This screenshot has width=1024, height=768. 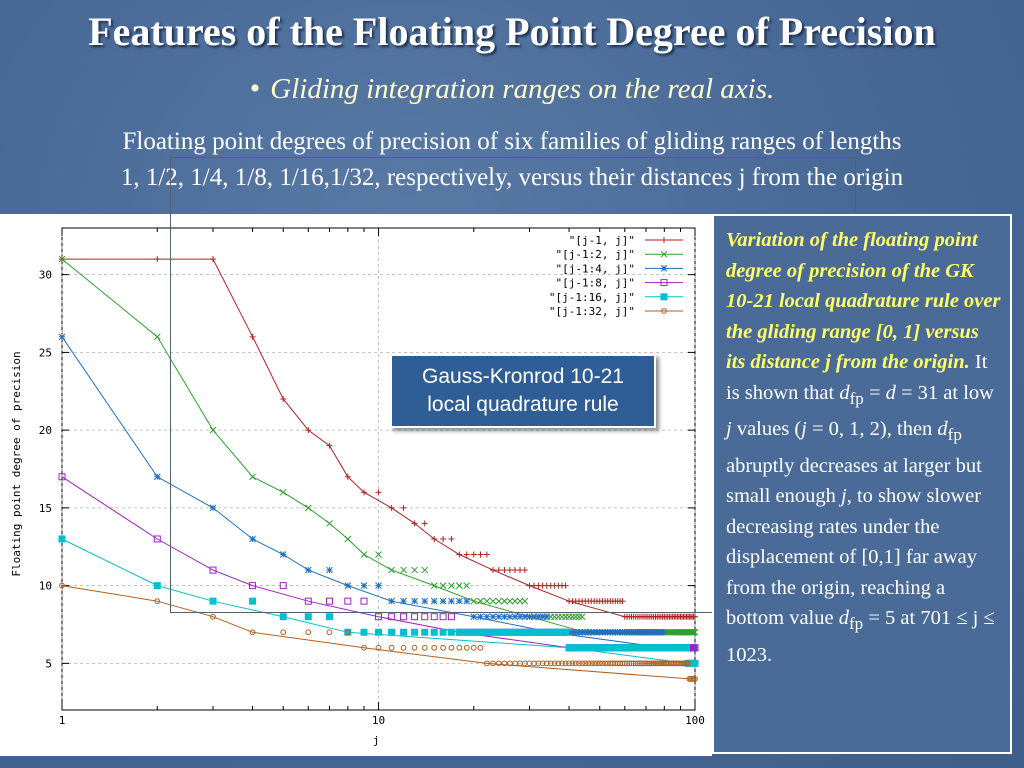 I want to click on sidebar-t4: values (, so click(x=766, y=429).